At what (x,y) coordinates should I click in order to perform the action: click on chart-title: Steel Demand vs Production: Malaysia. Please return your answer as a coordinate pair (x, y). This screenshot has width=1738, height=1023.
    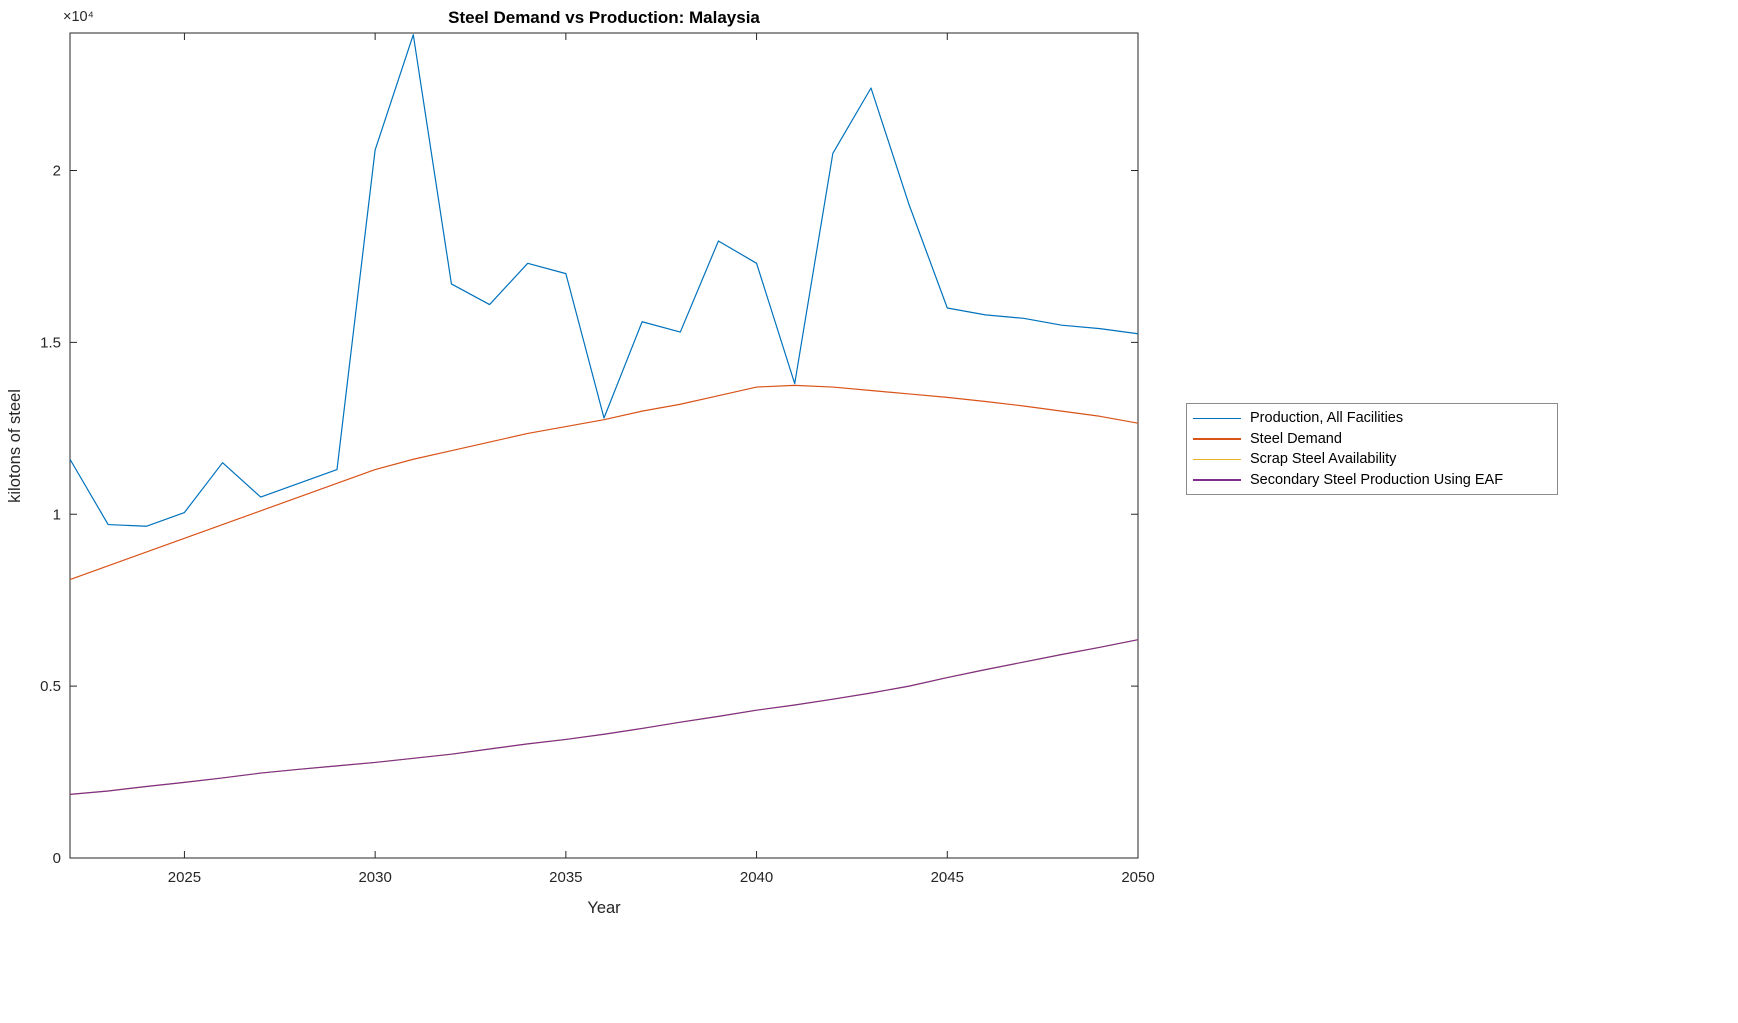
    Looking at the image, I should click on (604, 17).